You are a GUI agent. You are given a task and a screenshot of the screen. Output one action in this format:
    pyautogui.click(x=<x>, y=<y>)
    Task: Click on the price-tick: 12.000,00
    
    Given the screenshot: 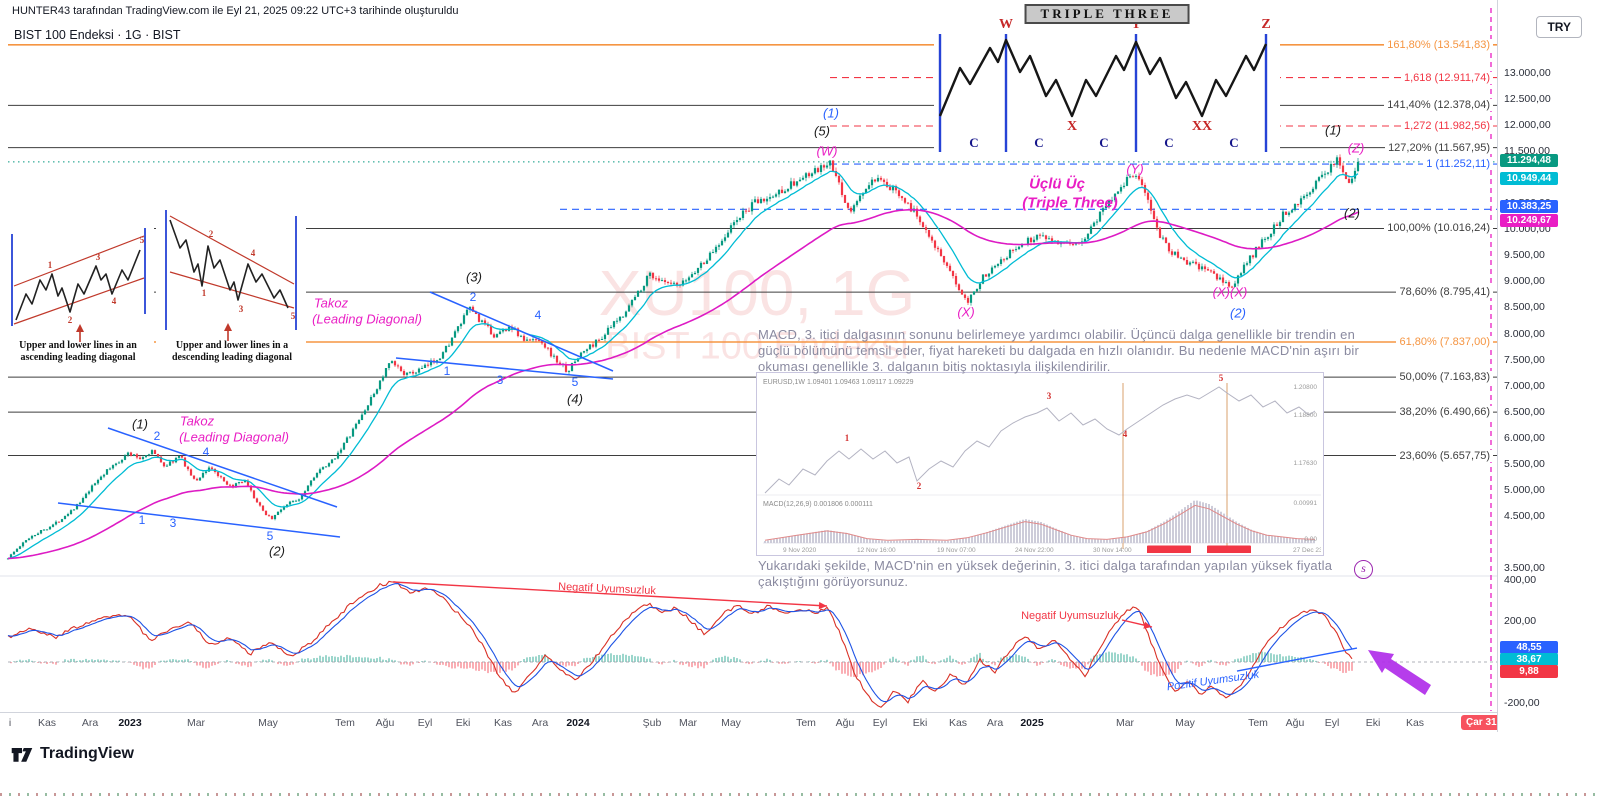 What is the action you would take?
    pyautogui.click(x=1527, y=125)
    